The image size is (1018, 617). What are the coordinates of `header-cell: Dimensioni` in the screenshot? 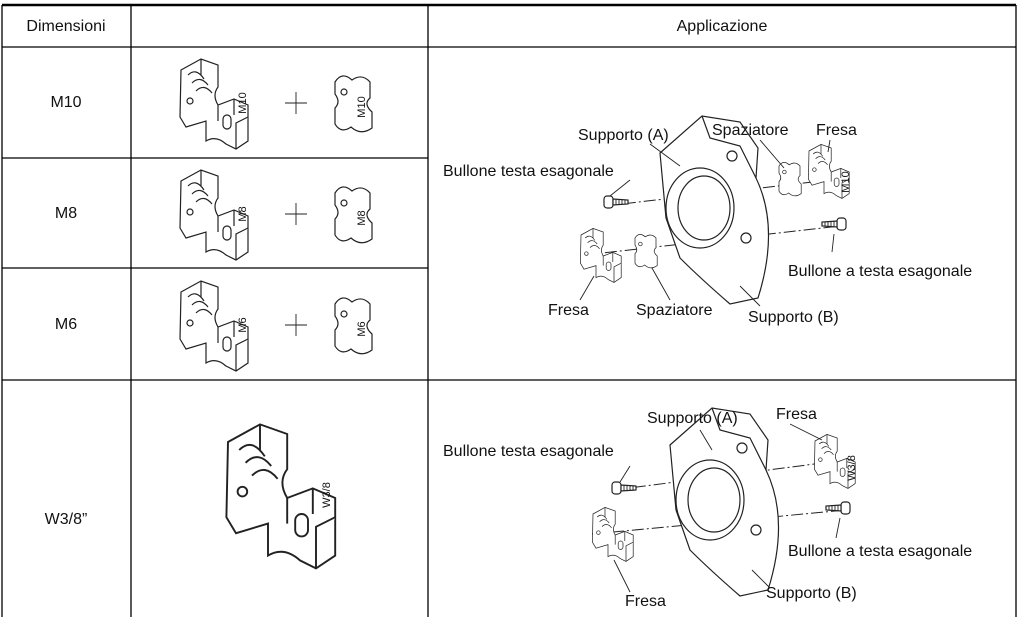 It's located at (65, 26).